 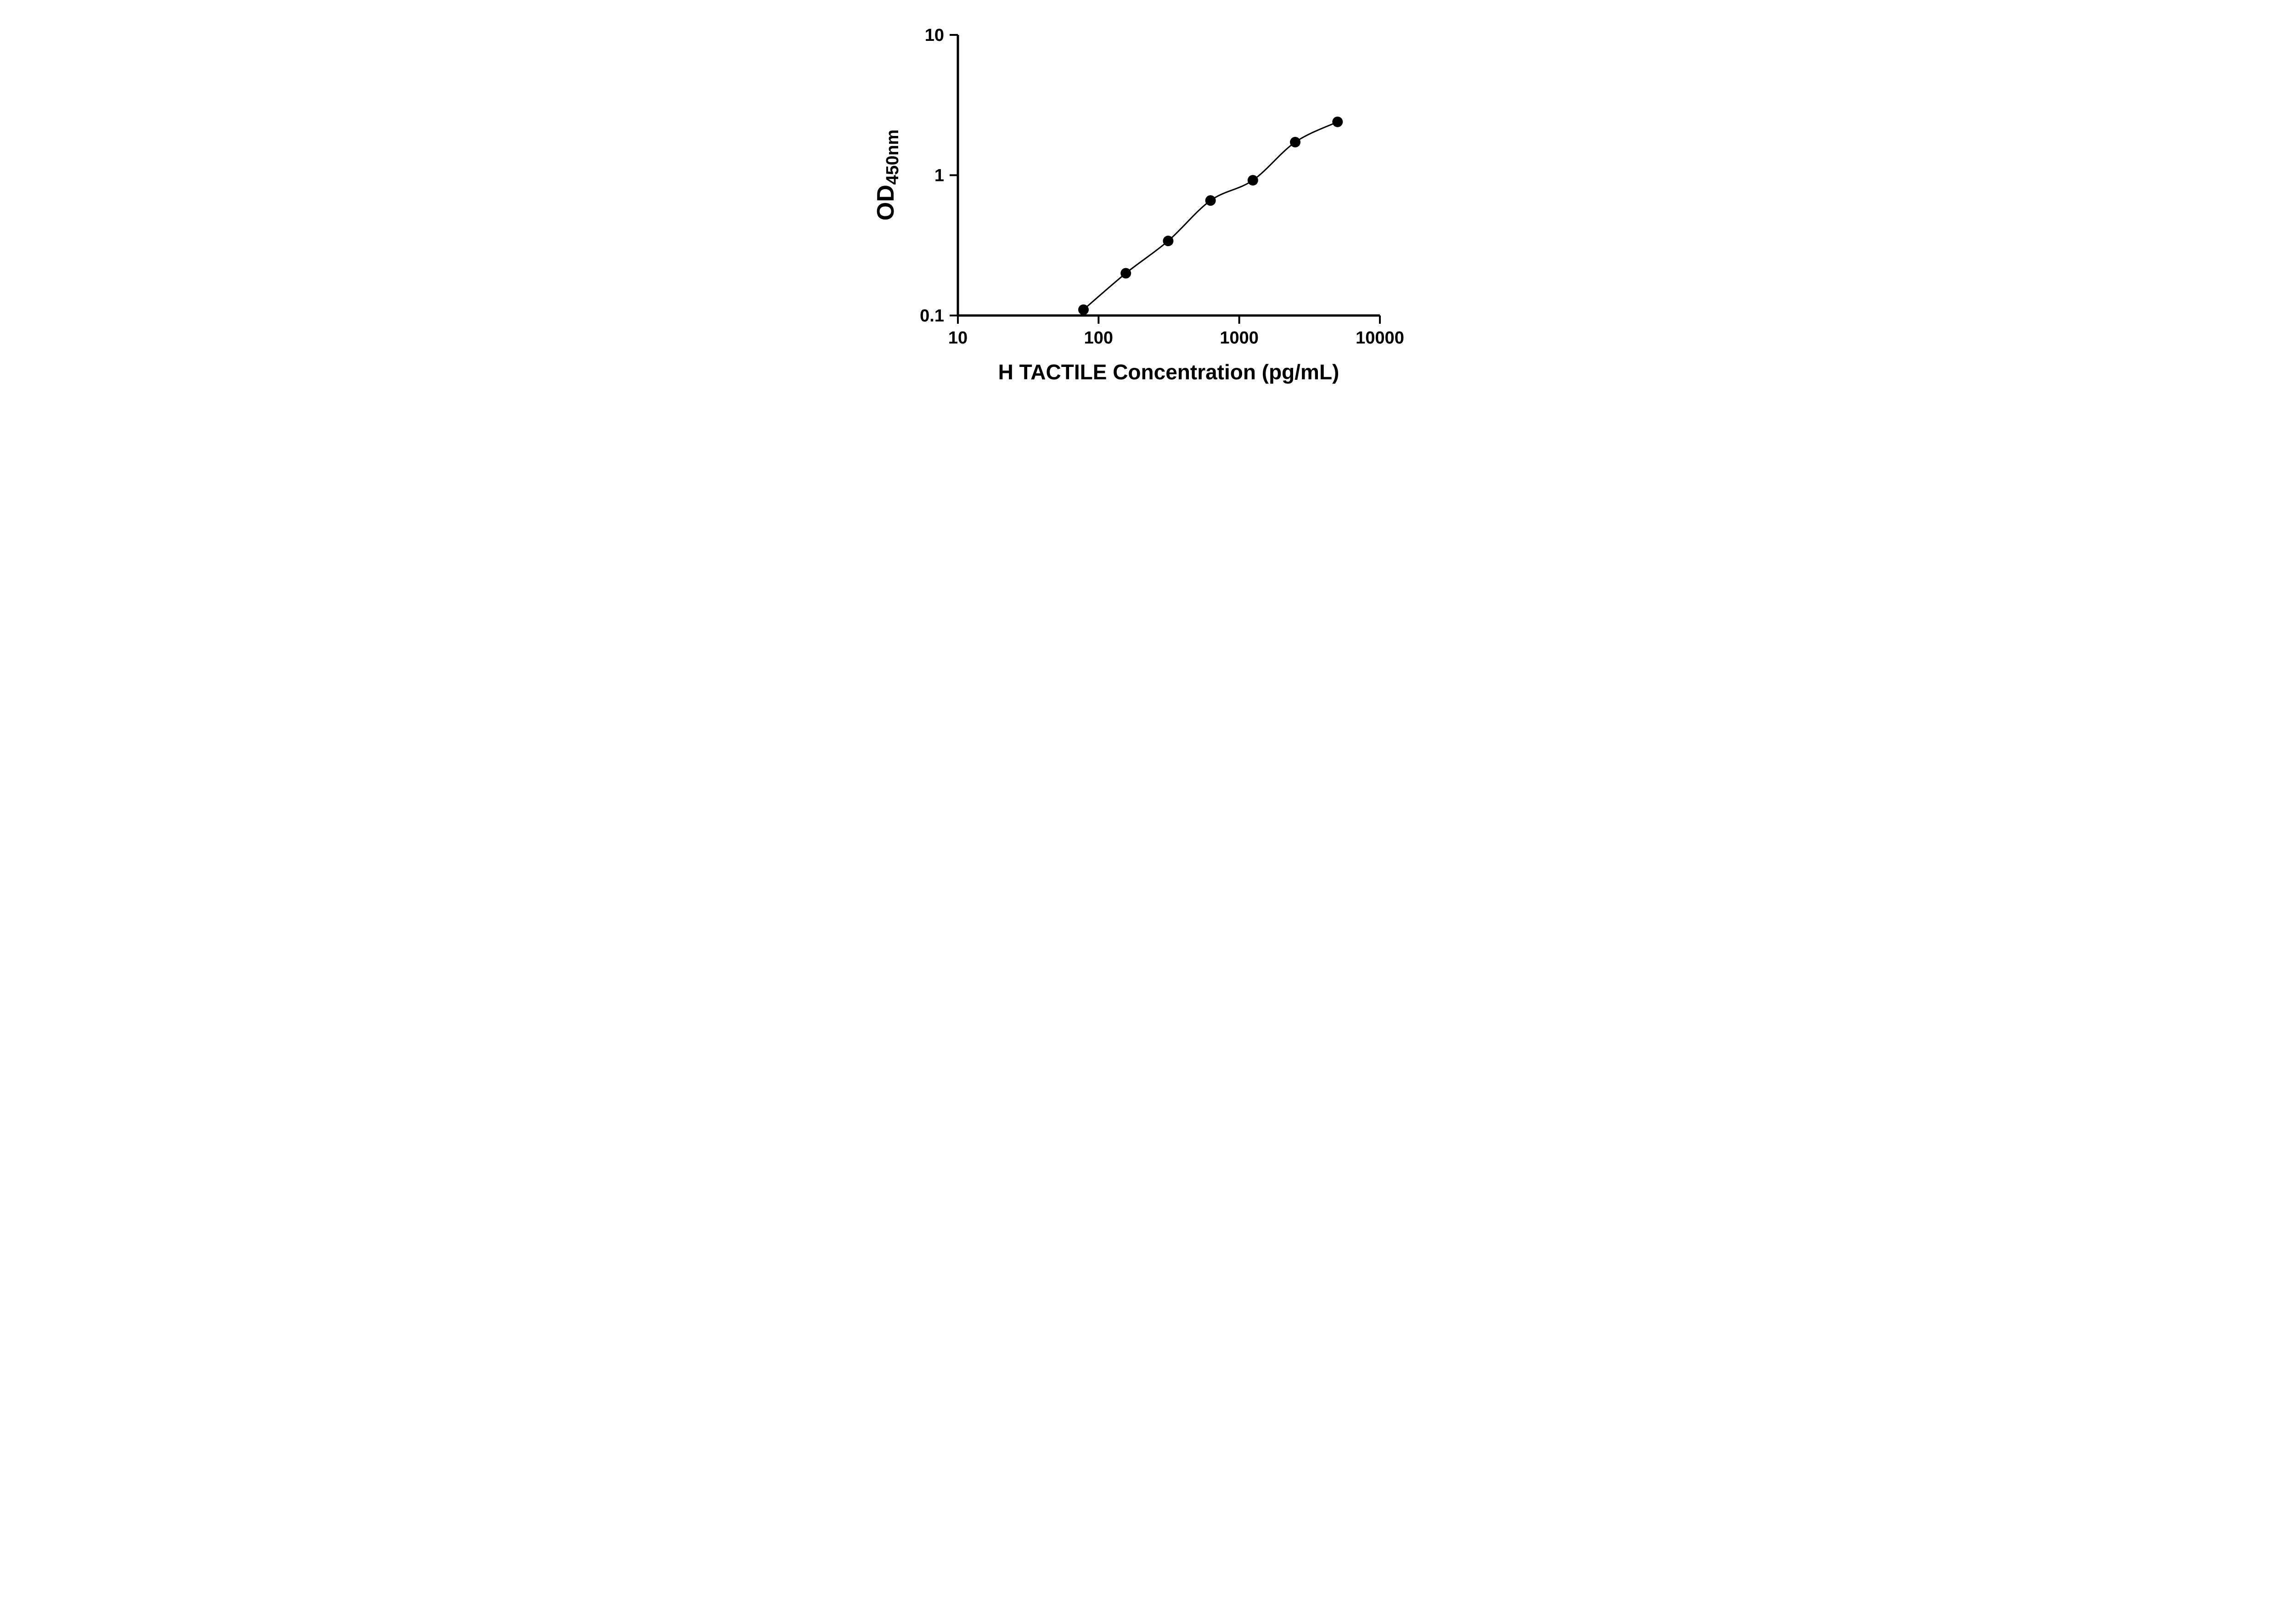 What do you see at coordinates (1239, 338) in the screenshot?
I see `x-axis-tick-label: 1000` at bounding box center [1239, 338].